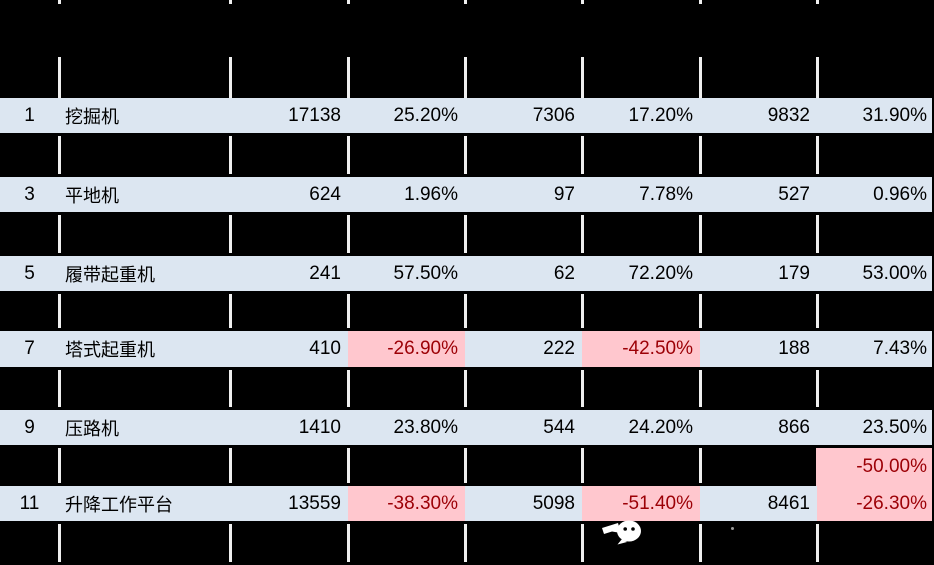 The height and width of the screenshot is (565, 934). I want to click on table-row: 5 履带起重机 241 57.50% 62 72.20% 179 53.00%, so click(467, 273).